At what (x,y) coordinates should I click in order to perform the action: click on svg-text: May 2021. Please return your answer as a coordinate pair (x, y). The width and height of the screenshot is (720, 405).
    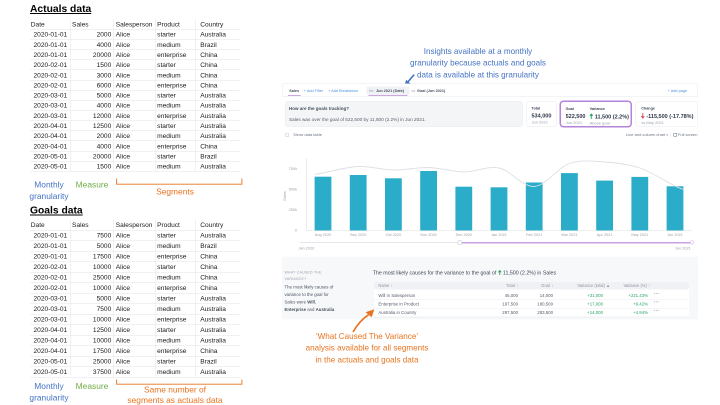
    Looking at the image, I should click on (639, 235).